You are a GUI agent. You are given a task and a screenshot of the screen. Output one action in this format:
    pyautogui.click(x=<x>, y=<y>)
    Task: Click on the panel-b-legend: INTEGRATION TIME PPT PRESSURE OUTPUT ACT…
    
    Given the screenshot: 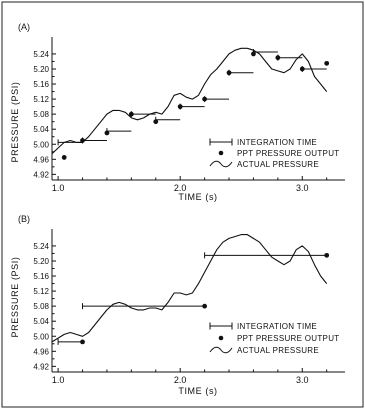 What is the action you would take?
    pyautogui.click(x=274, y=338)
    